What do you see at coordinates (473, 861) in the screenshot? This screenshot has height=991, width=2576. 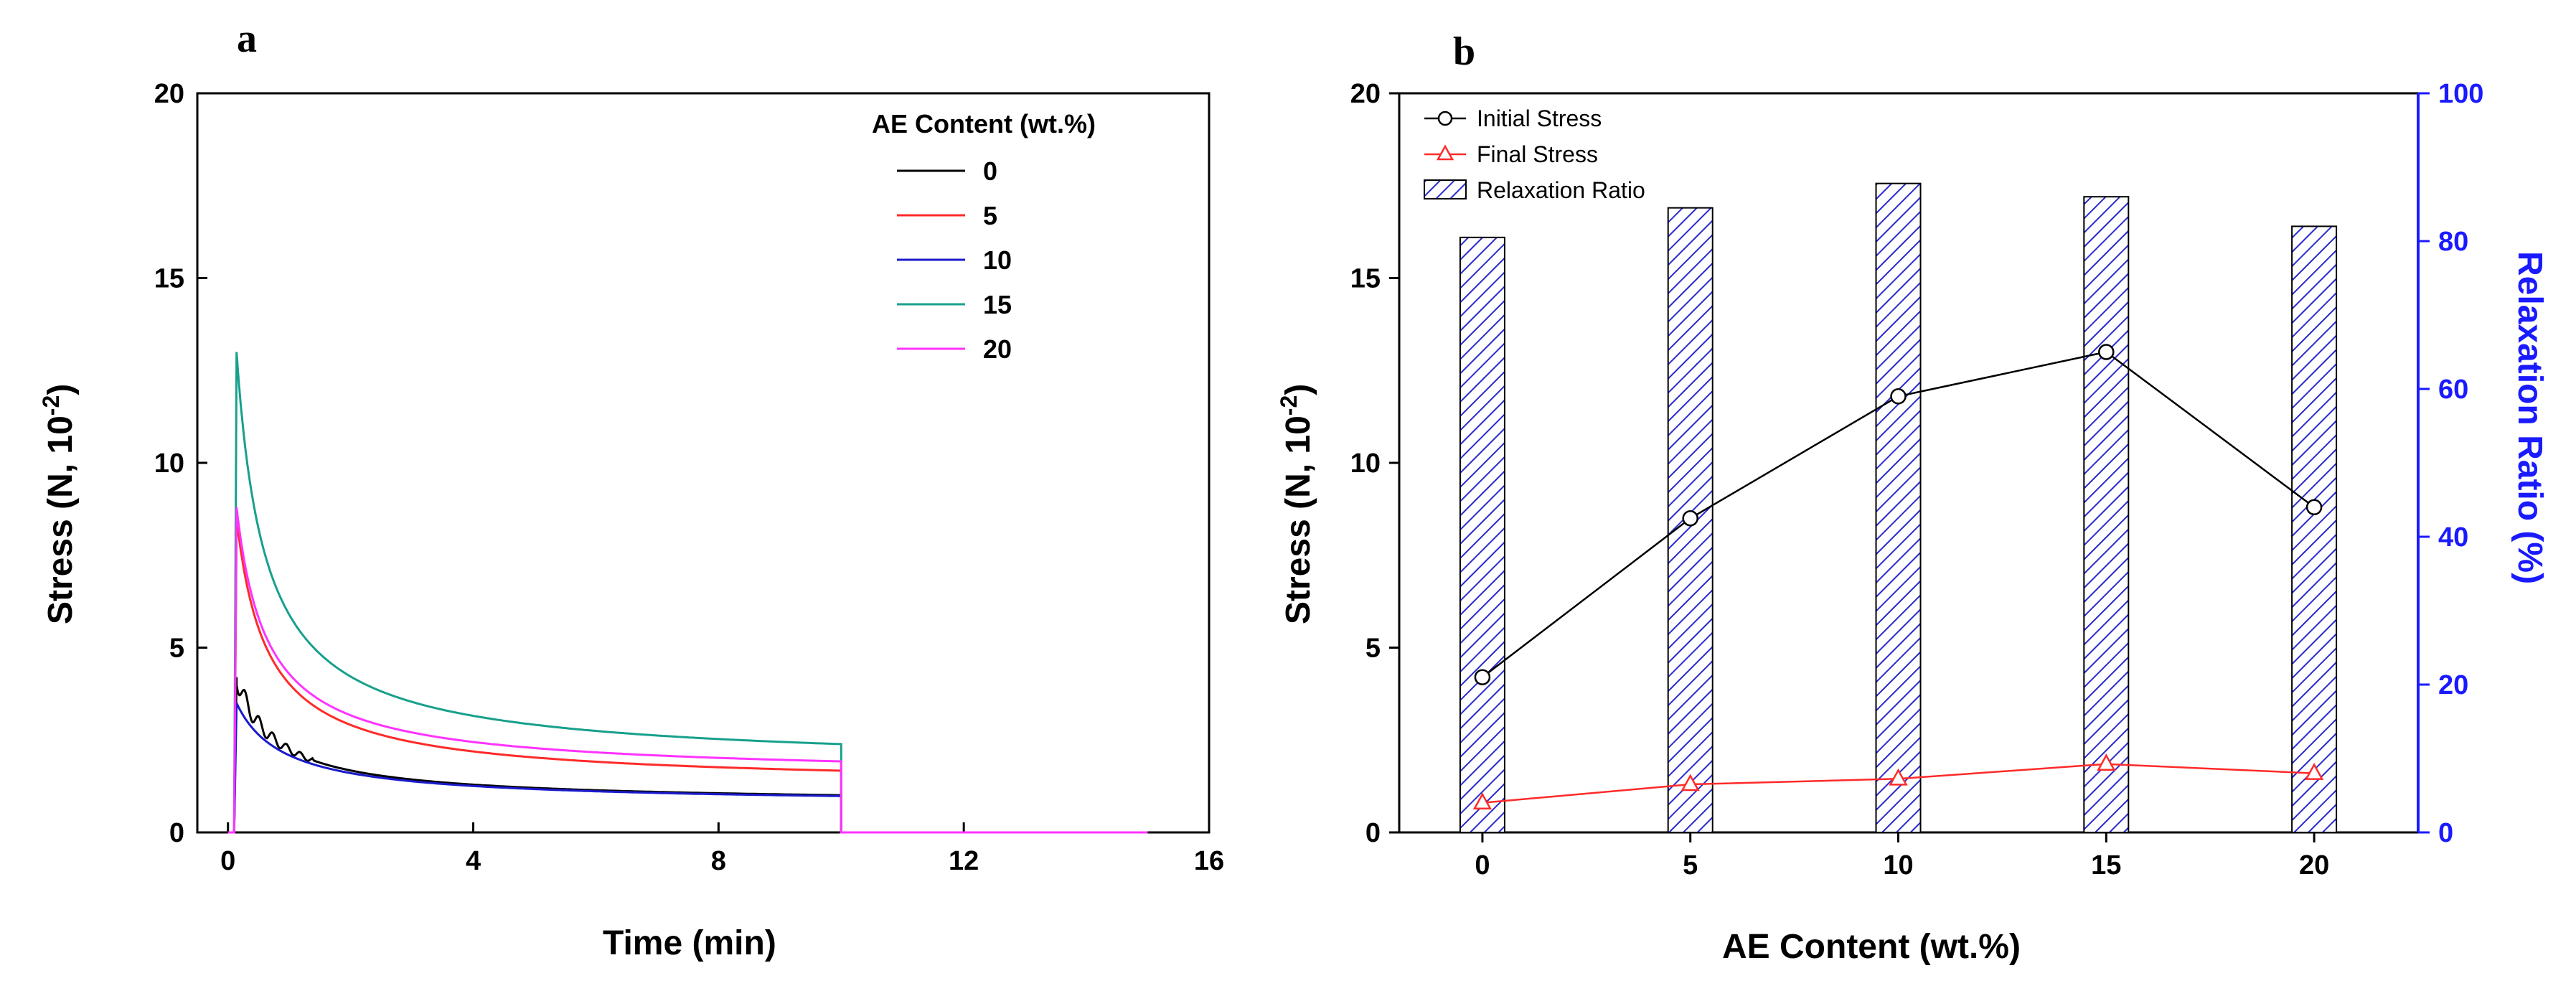 I see `x-tick-label: 4` at bounding box center [473, 861].